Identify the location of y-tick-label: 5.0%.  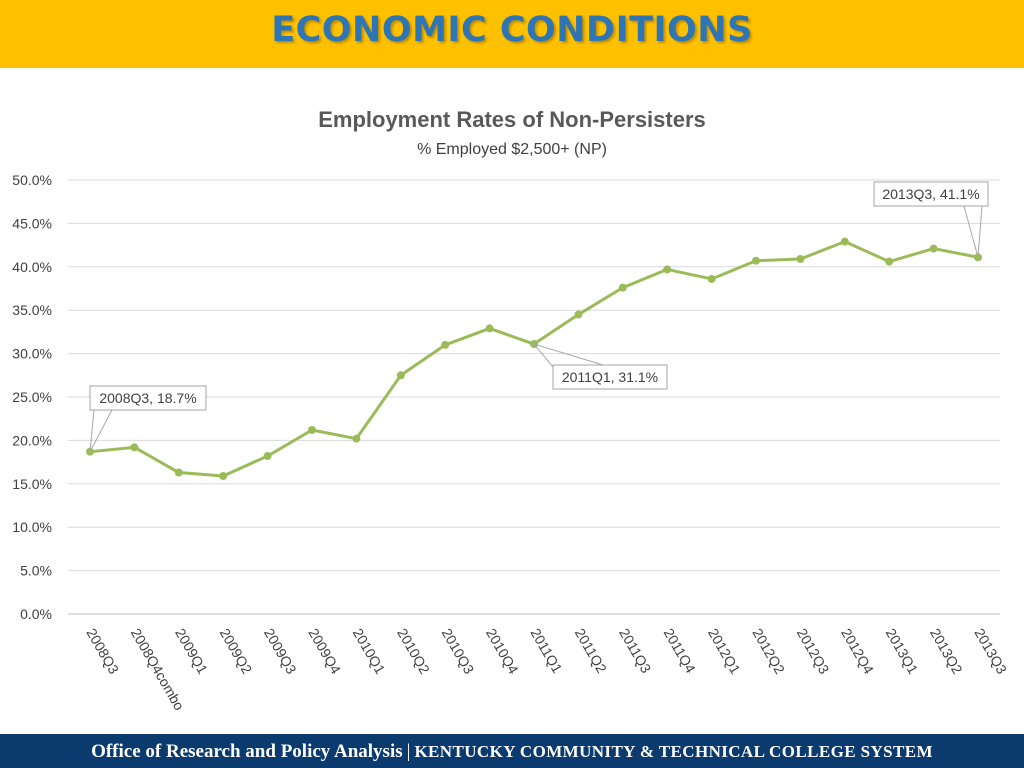
(36, 571).